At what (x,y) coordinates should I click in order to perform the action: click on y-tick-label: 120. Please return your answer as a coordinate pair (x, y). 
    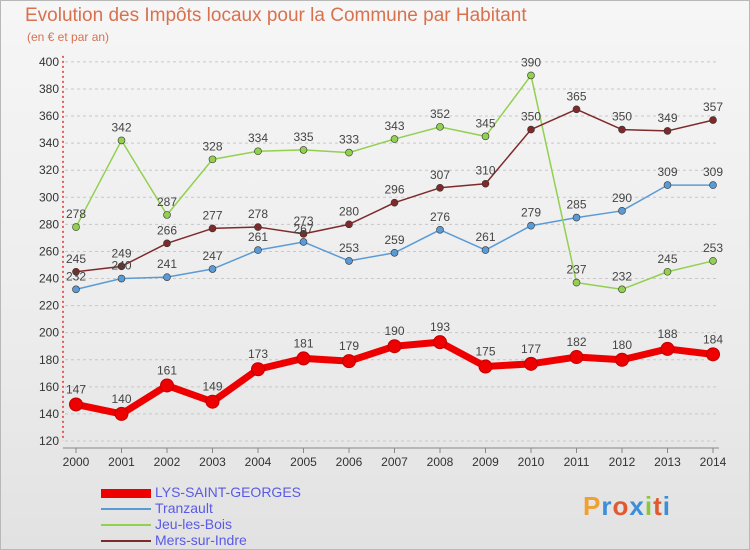
    Looking at the image, I should click on (49, 441).